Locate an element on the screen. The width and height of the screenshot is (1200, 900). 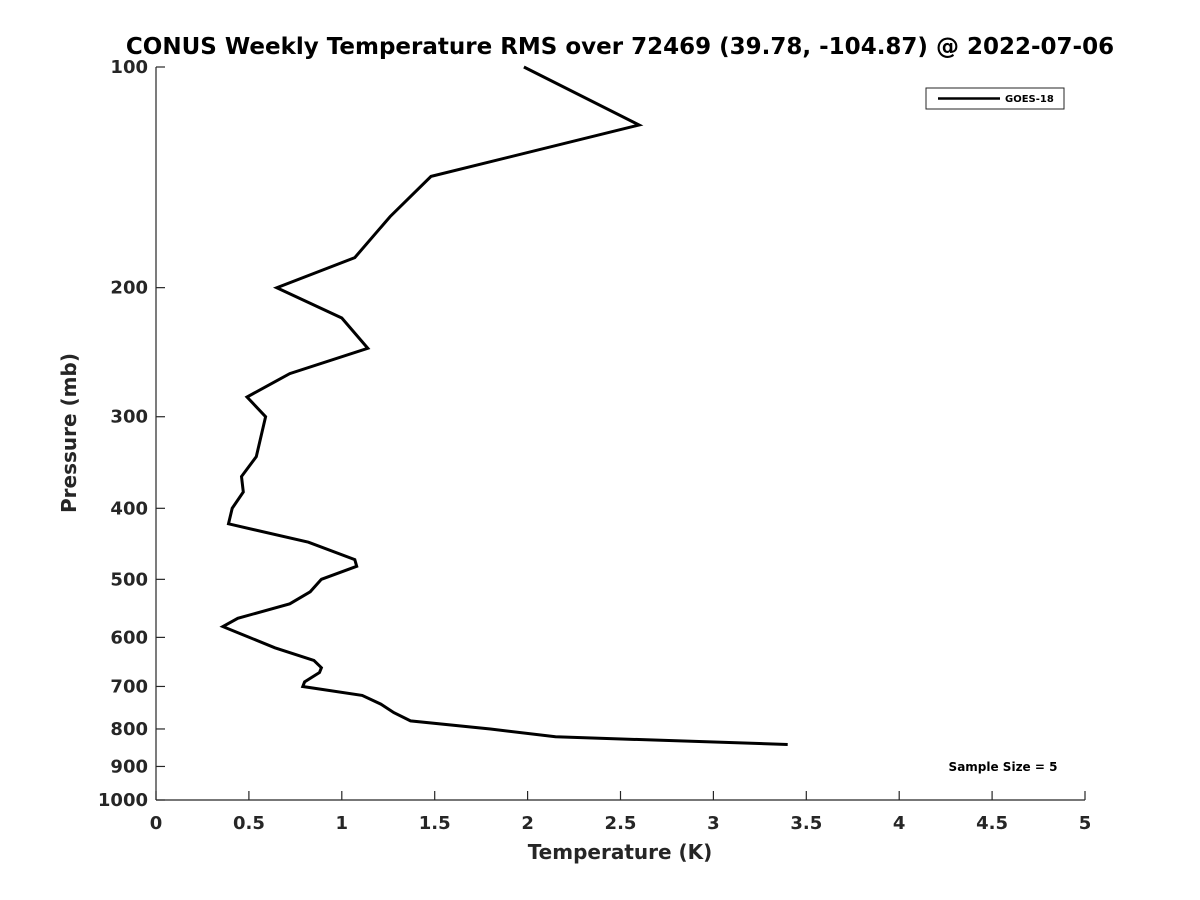
y-tick-label: 800 is located at coordinates (129, 729).